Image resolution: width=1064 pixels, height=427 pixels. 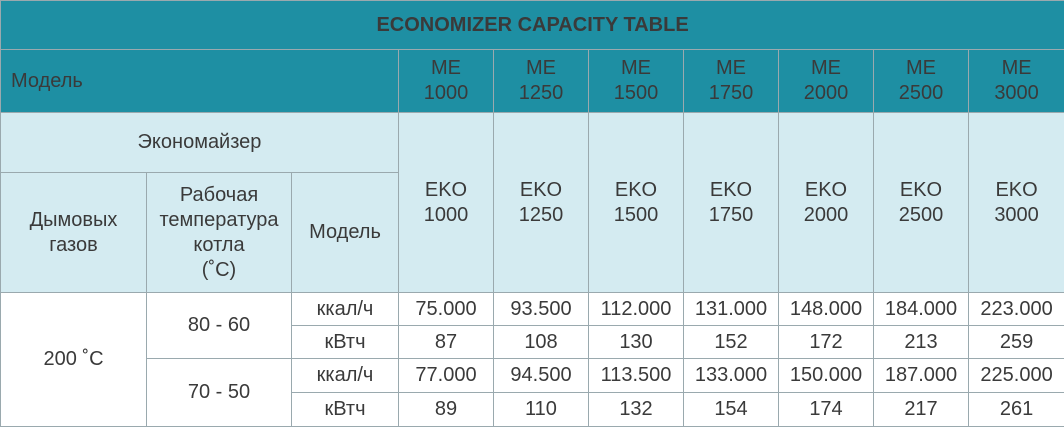 I want to click on table-cell: 225.000, so click(x=1016, y=376).